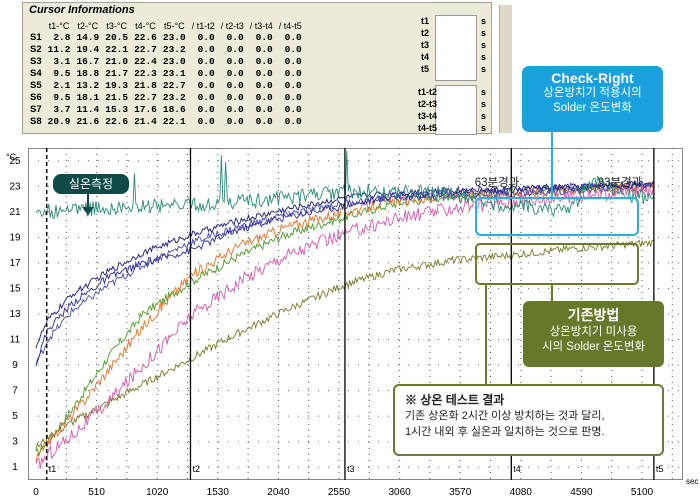 The height and width of the screenshot is (502, 700). What do you see at coordinates (15, 237) in the screenshot?
I see `y-tick-label: 19` at bounding box center [15, 237].